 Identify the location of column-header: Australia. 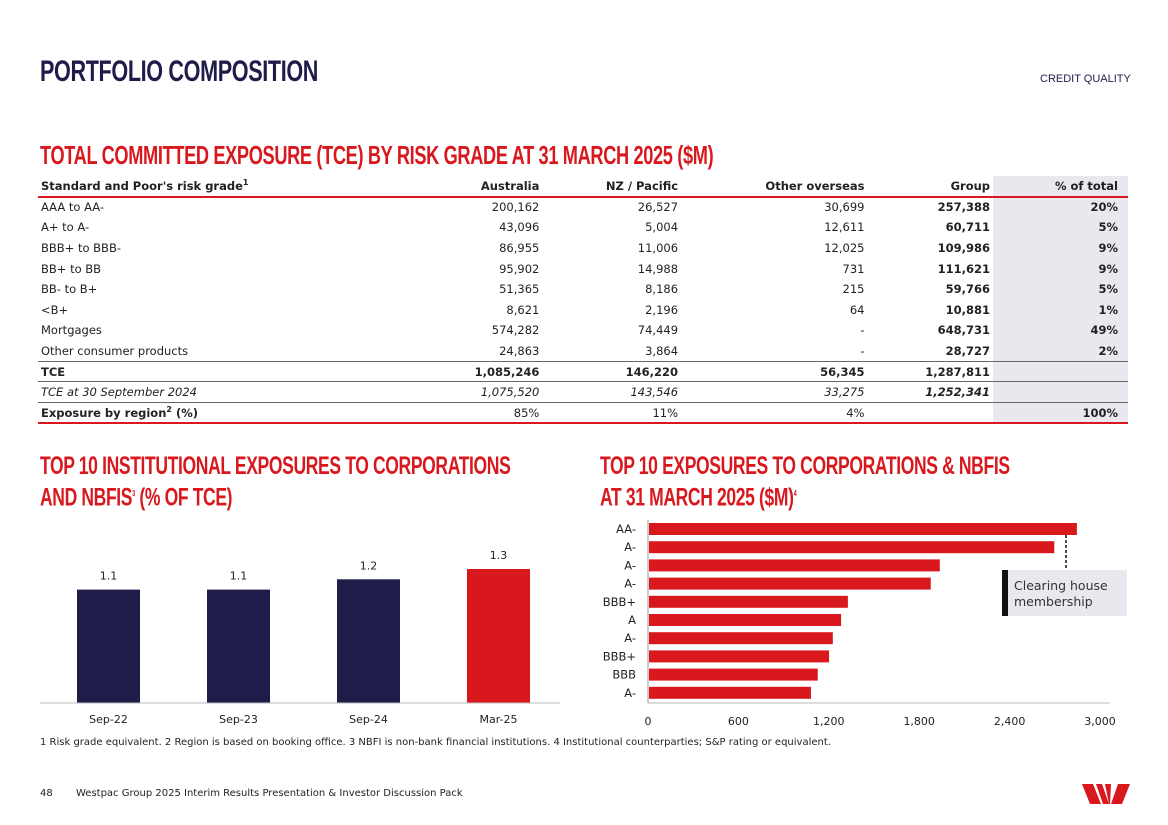
(479, 187).